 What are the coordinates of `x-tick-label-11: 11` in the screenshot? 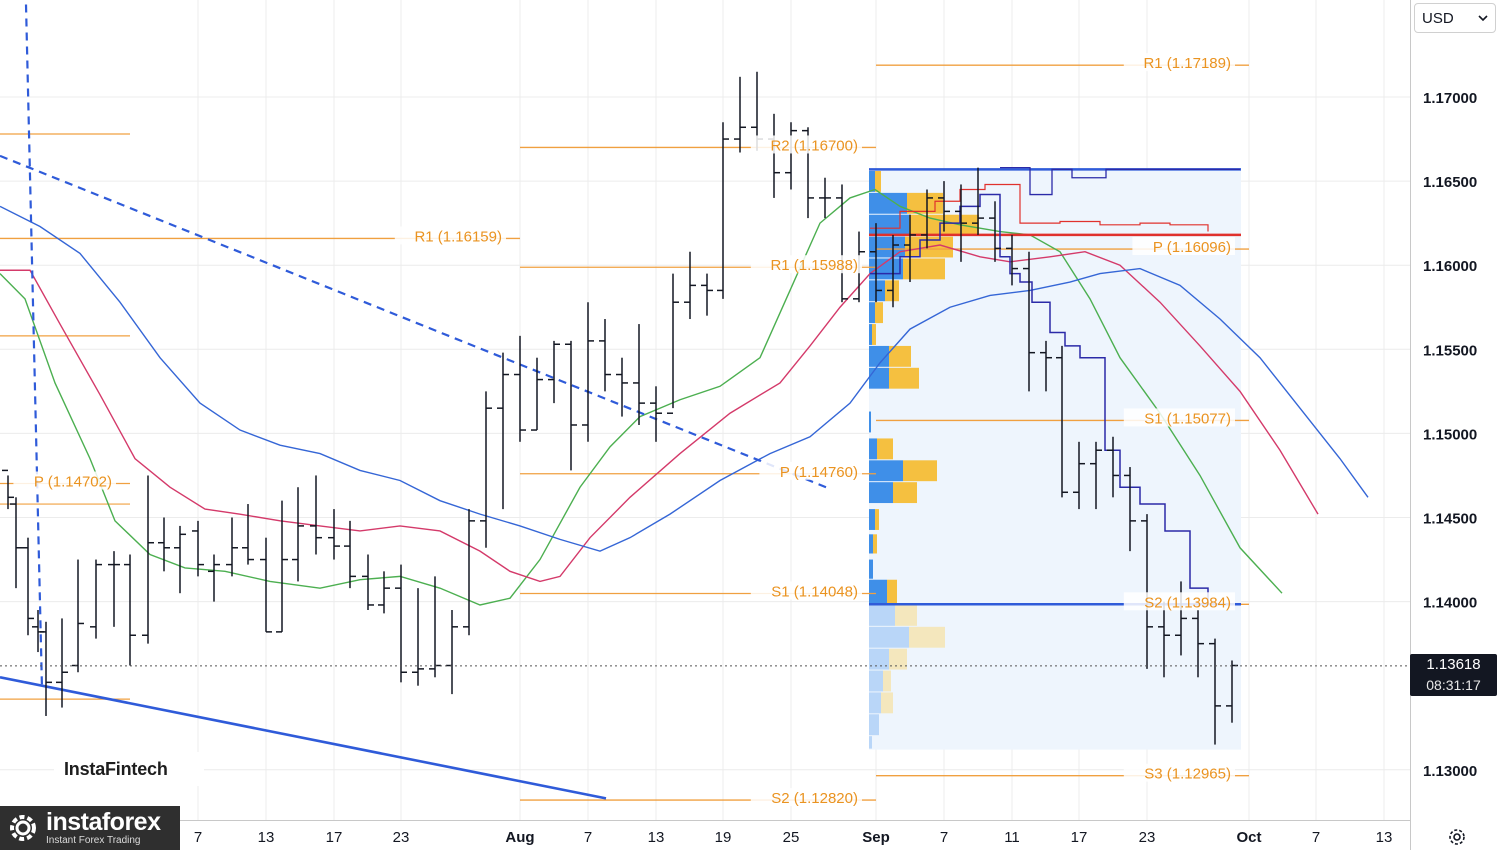 It's located at (1012, 837).